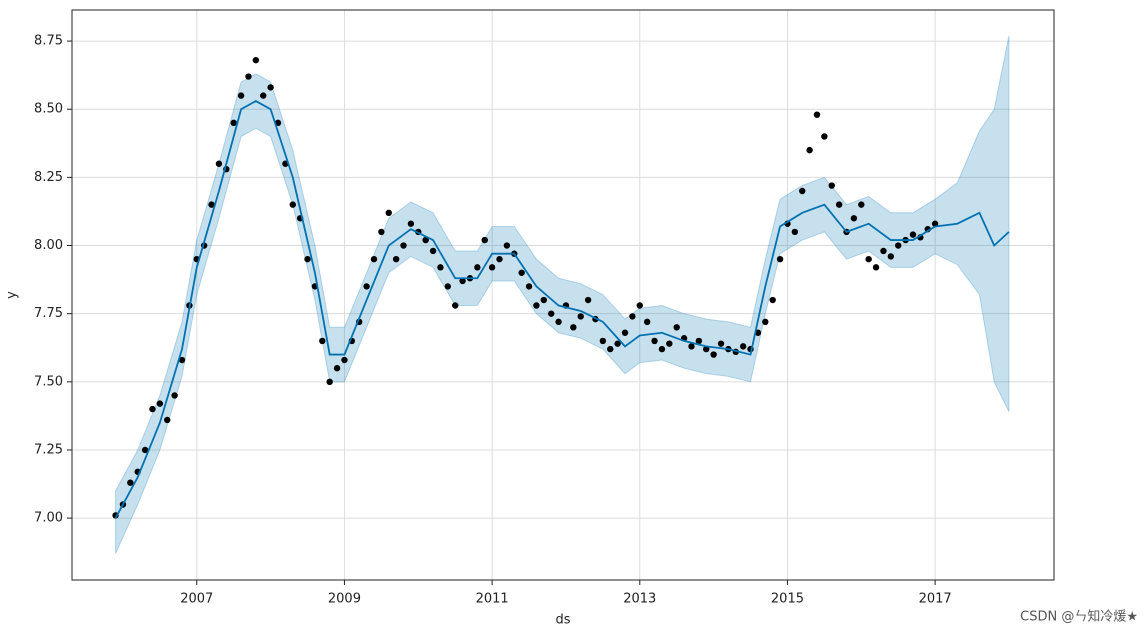 This screenshot has height=634, width=1148. Describe the element at coordinates (48, 449) in the screenshot. I see `y-tick-label: 7.25` at that location.